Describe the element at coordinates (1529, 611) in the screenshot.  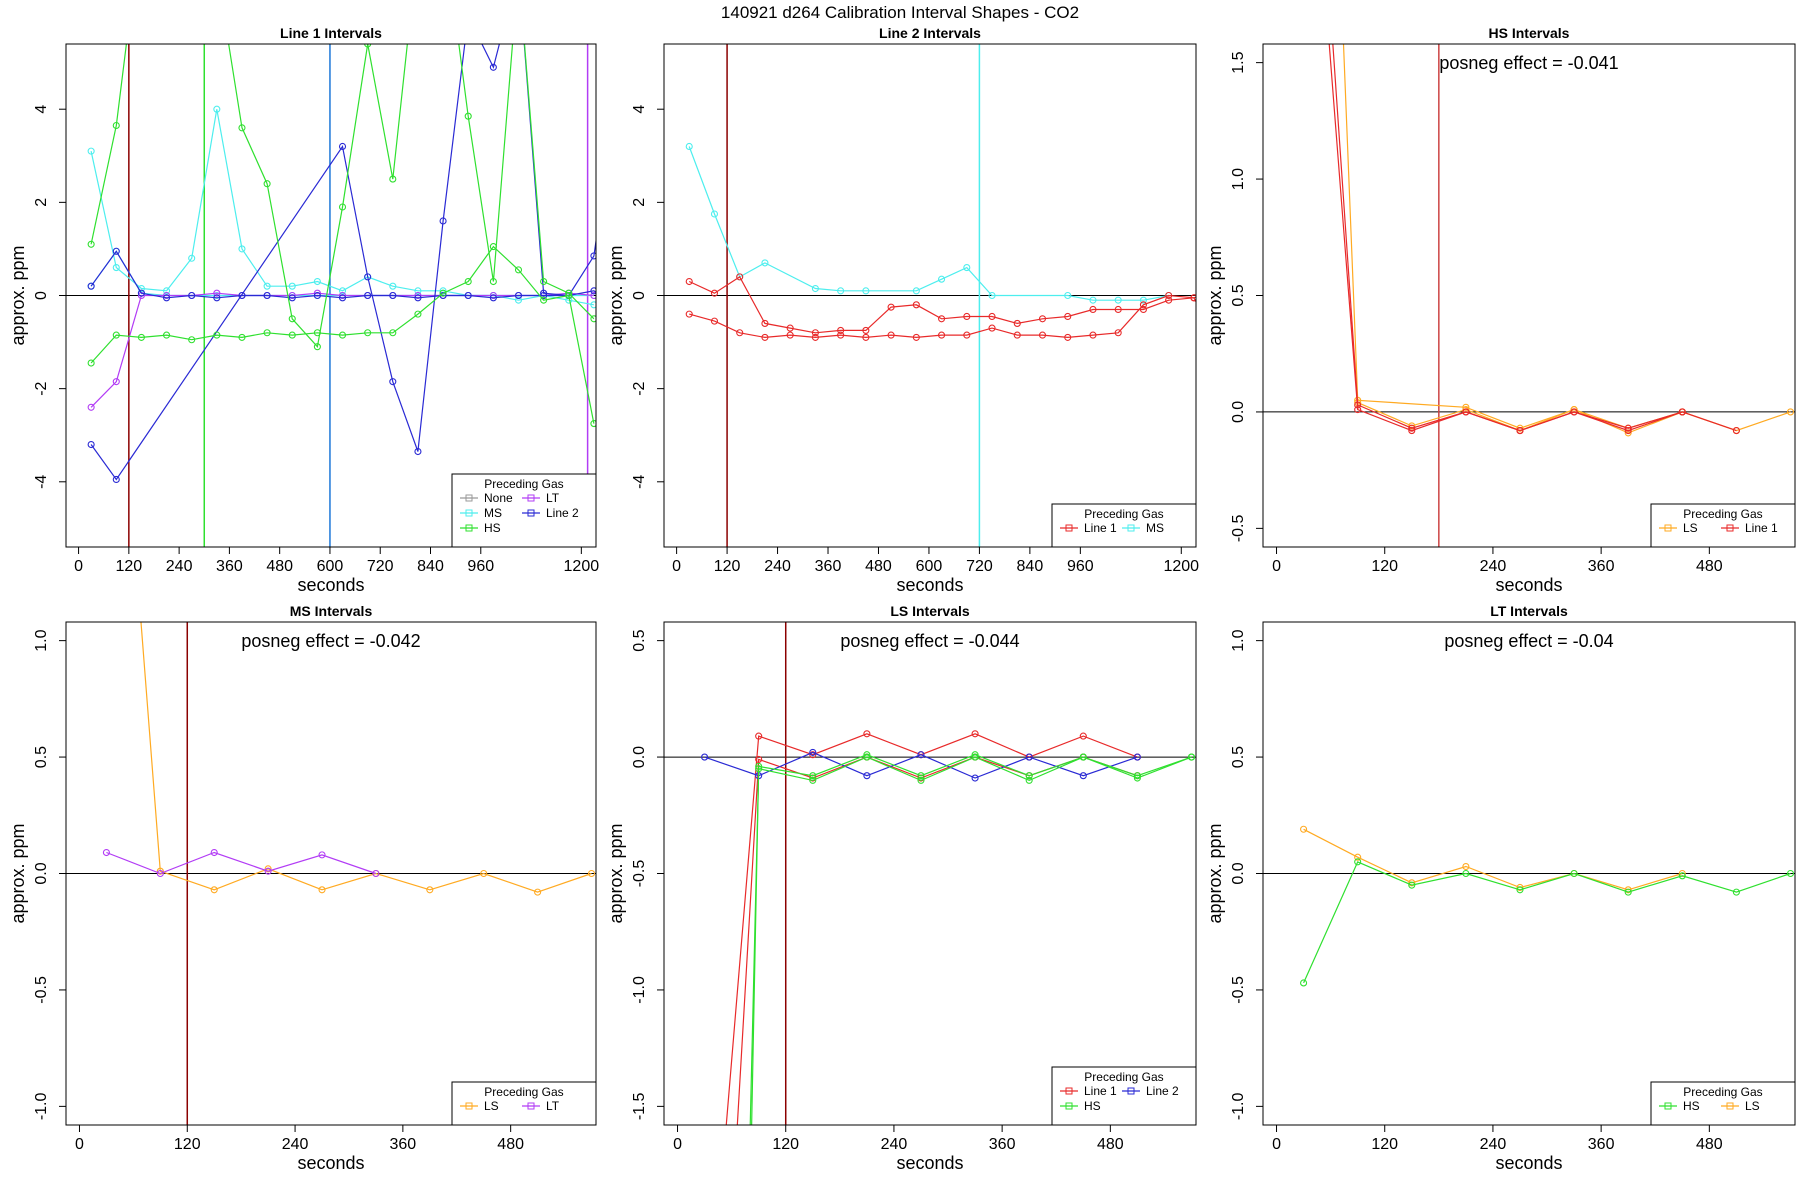
I see `panel-title: LT Intervals` at that location.